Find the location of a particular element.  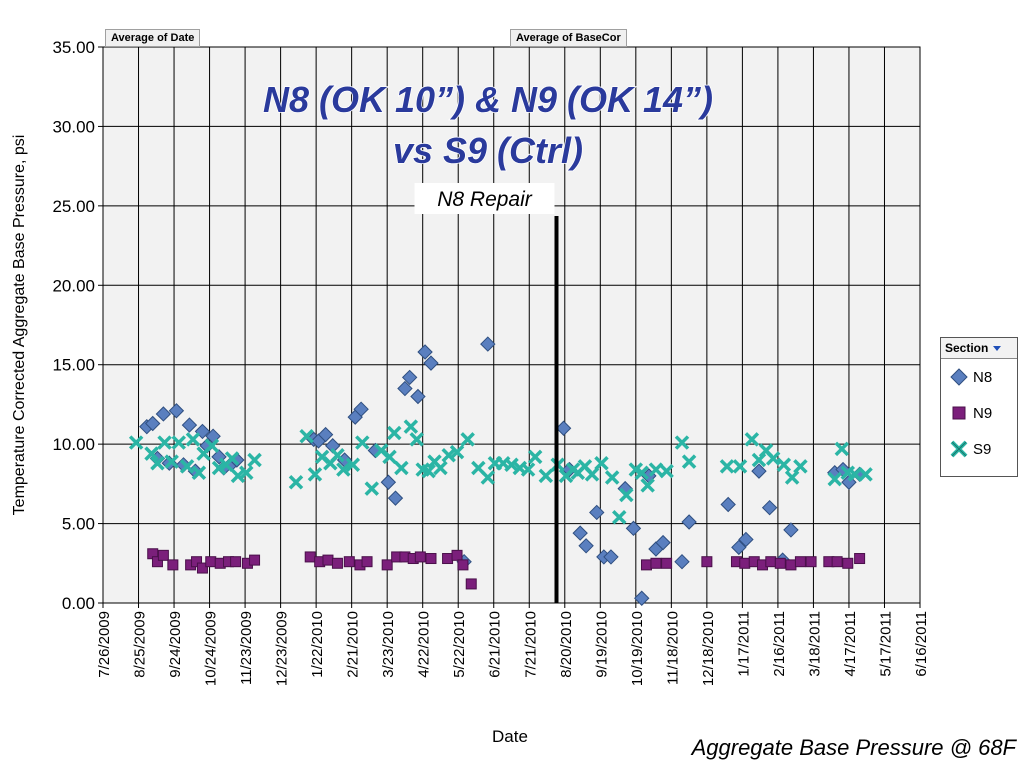

y-tick-label: 30.00 is located at coordinates (73, 126).